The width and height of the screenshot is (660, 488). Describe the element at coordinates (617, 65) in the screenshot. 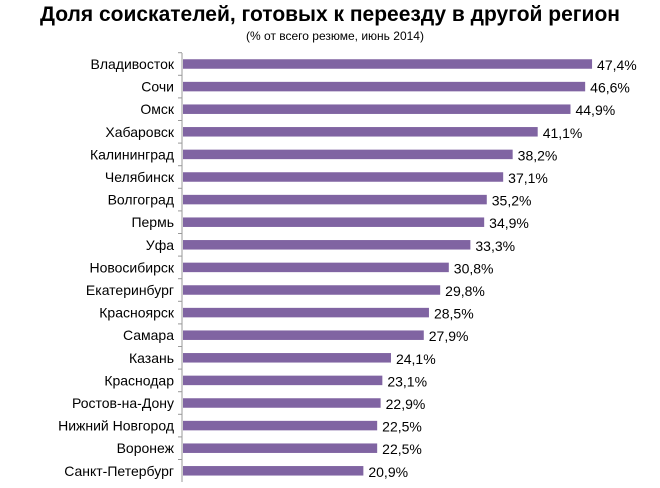

I see `data-label: 47,4%` at that location.